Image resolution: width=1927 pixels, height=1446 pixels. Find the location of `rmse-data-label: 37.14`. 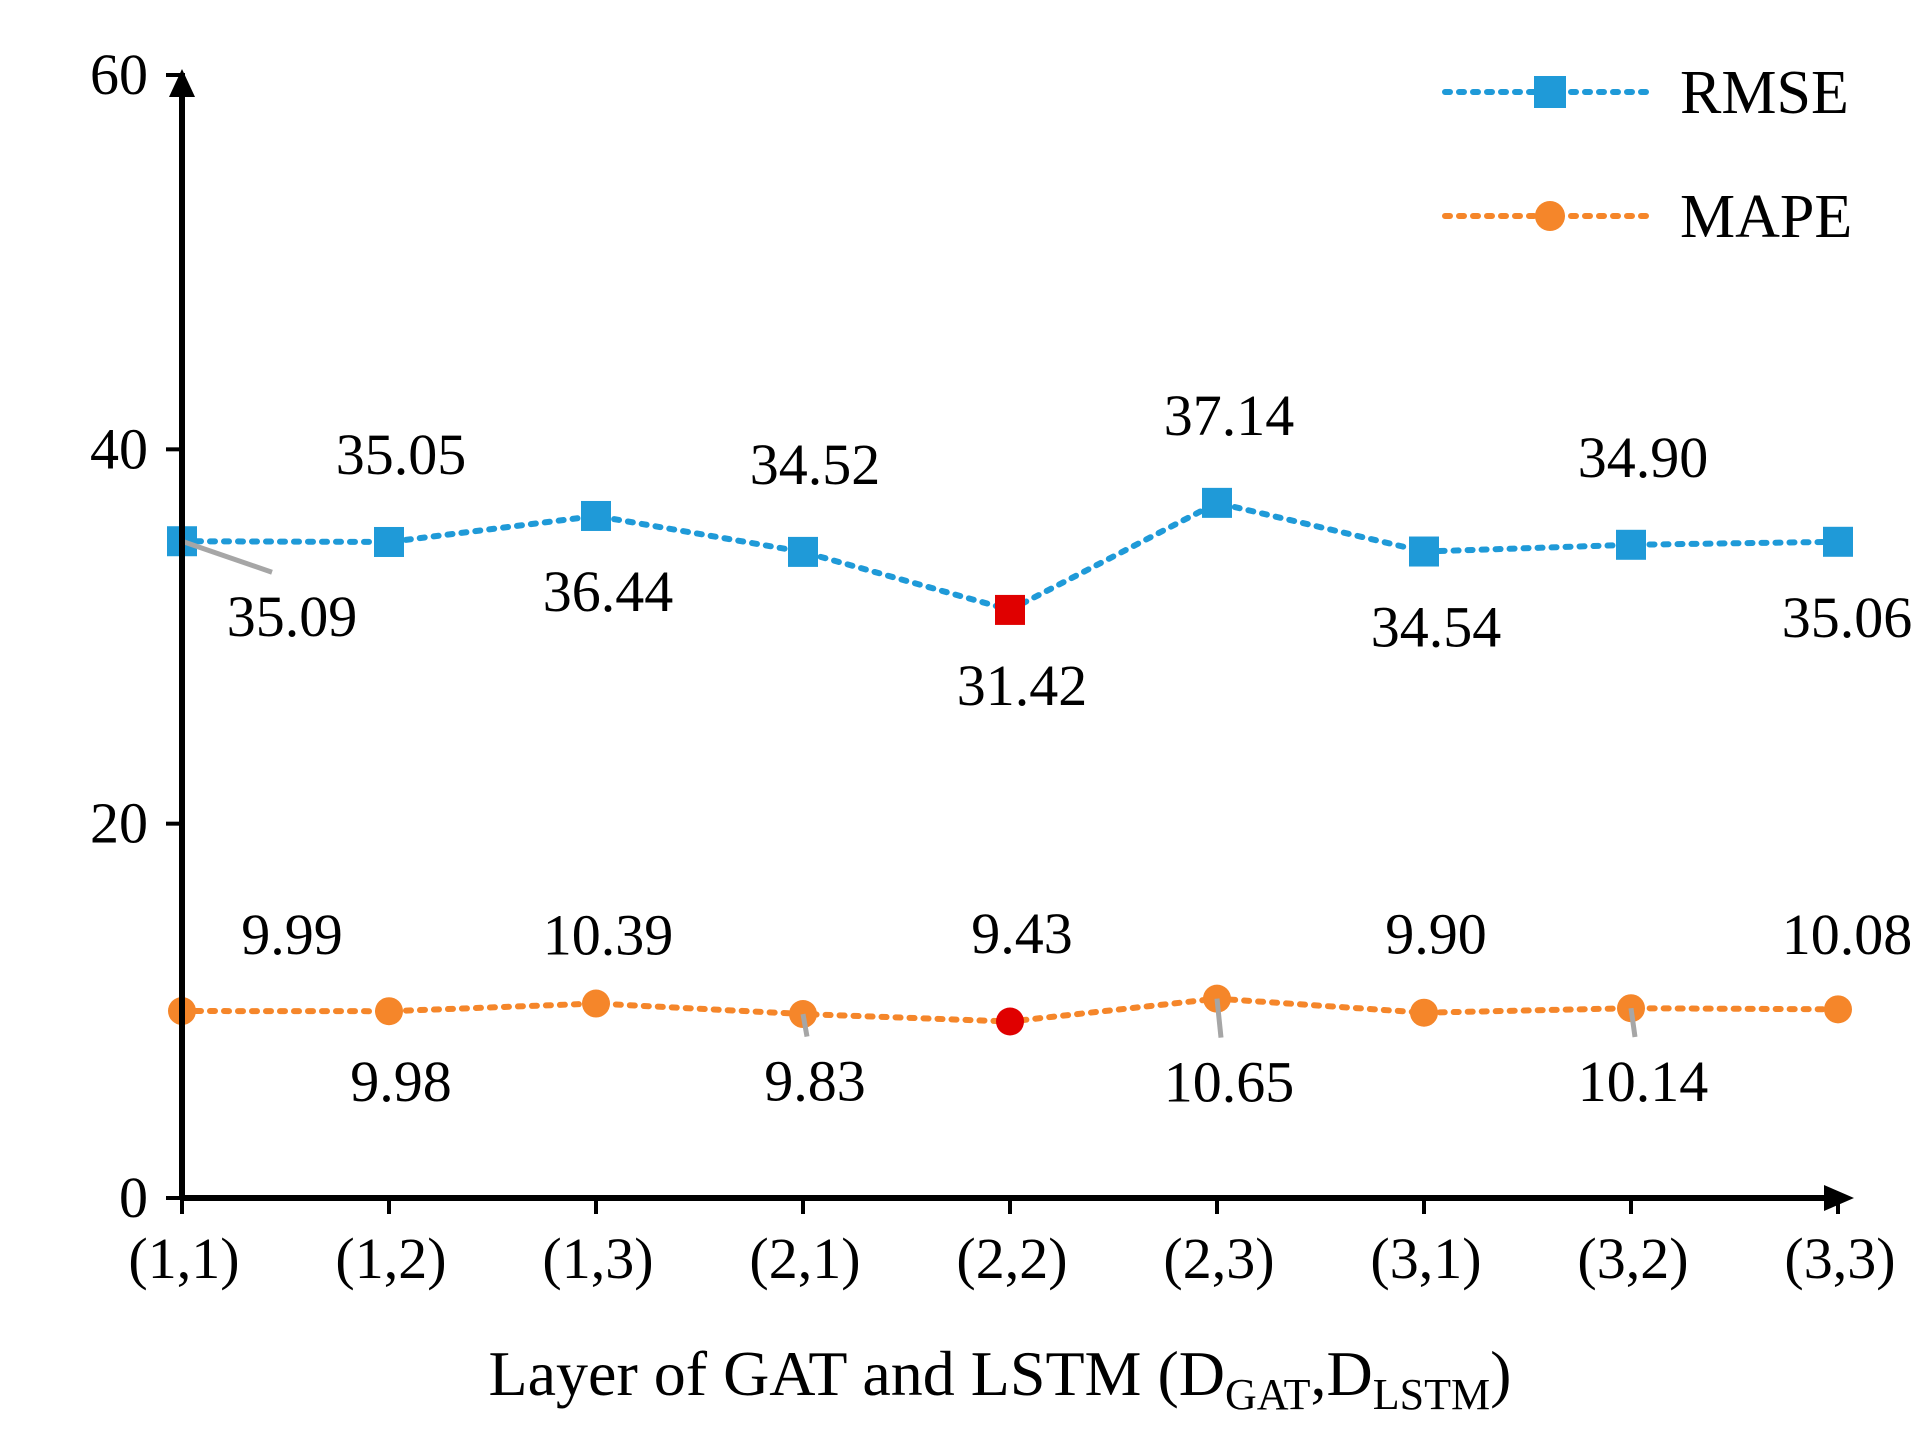

rmse-data-label: 37.14 is located at coordinates (1229, 415).